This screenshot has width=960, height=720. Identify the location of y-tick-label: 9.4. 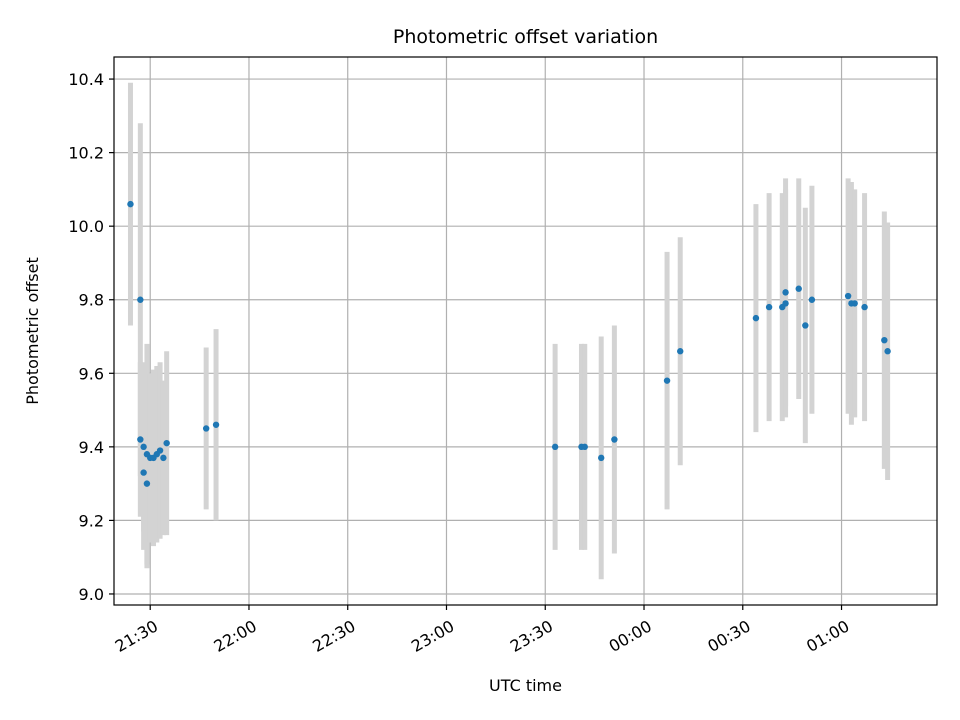
(91, 447).